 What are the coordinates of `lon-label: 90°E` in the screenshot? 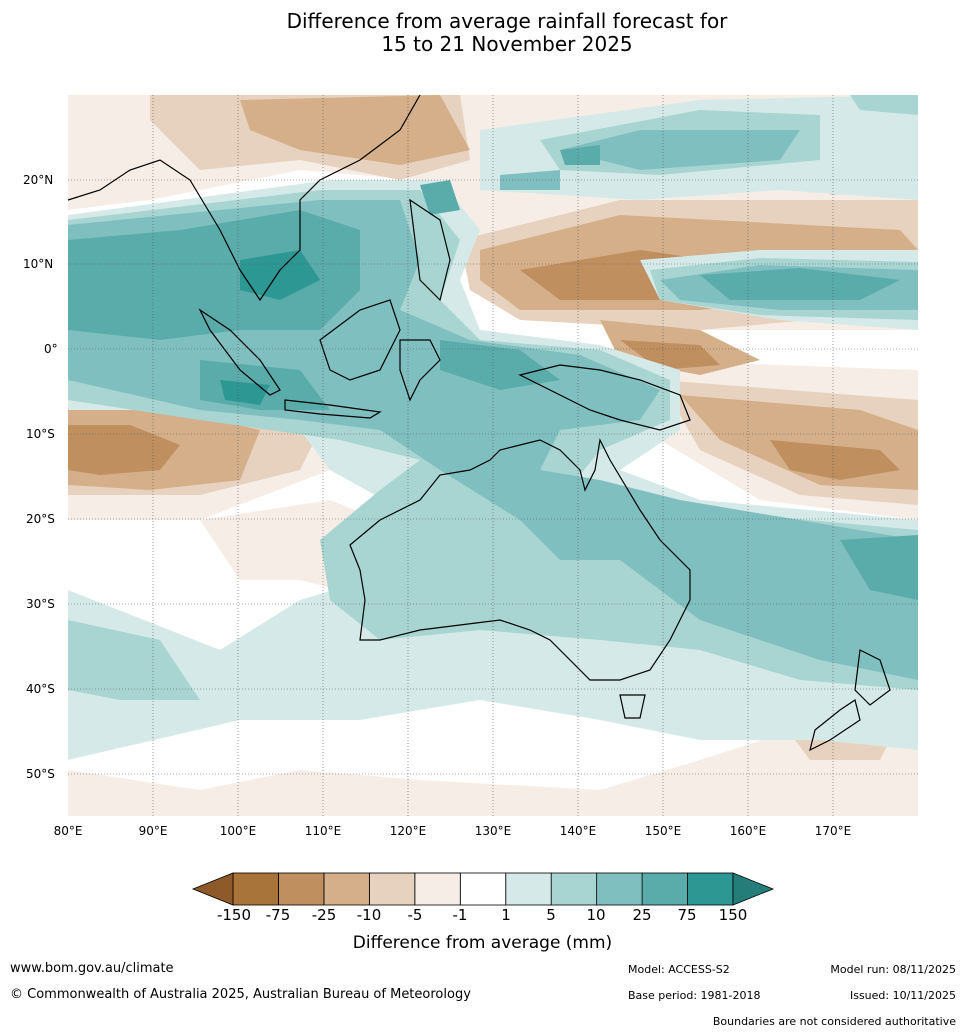 It's located at (153, 831).